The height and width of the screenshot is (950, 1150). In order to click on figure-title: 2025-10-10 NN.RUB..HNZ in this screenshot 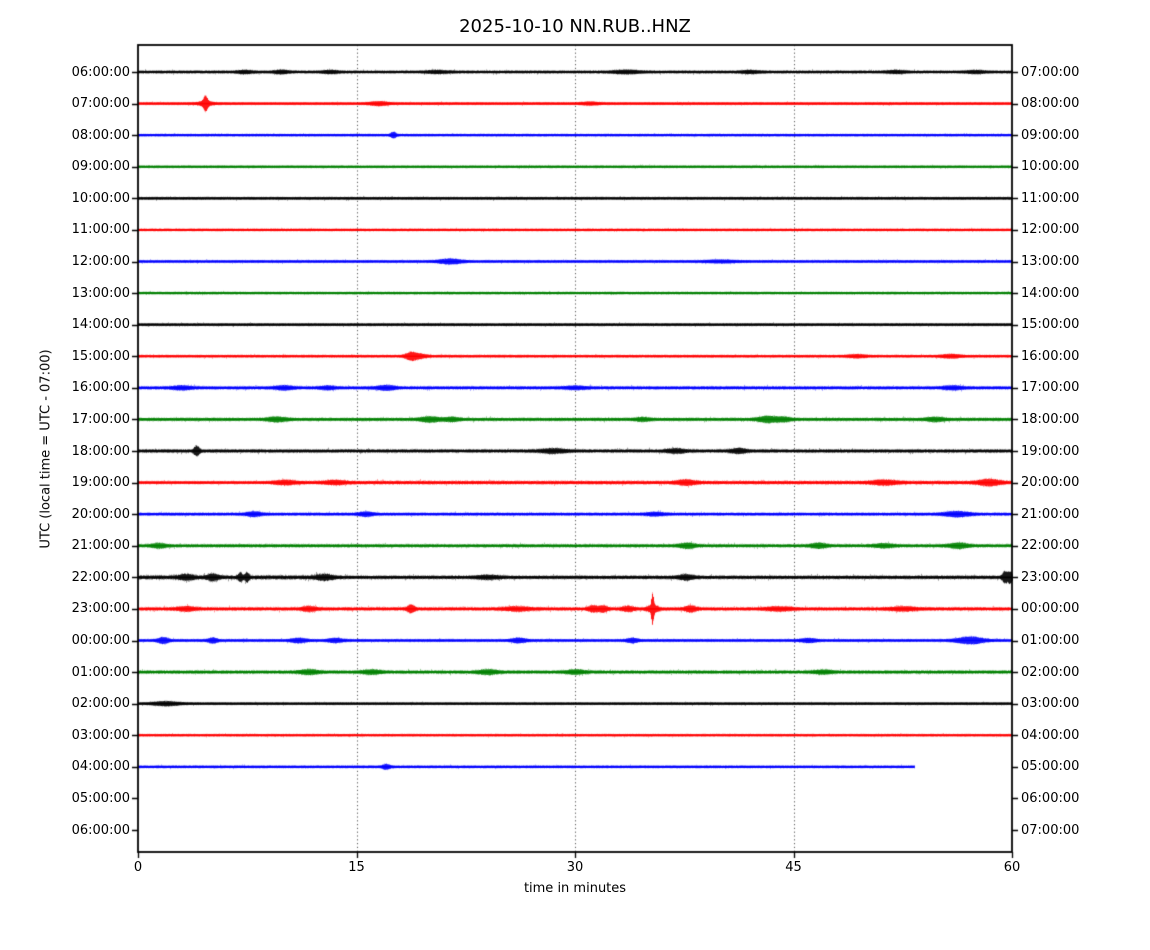, I will do `click(575, 26)`.